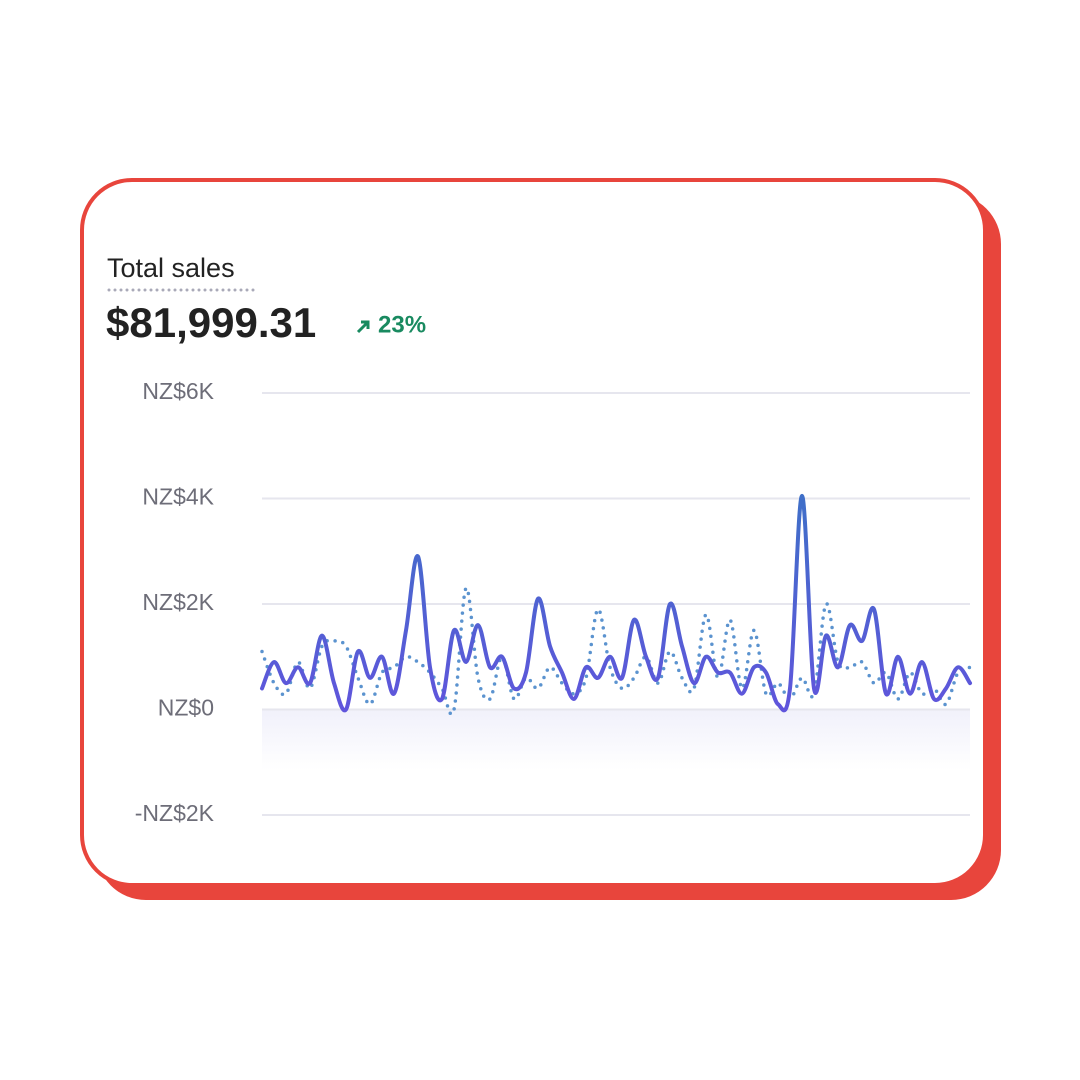  What do you see at coordinates (175, 813) in the screenshot?
I see `y-tick-label: -NZ$2K` at bounding box center [175, 813].